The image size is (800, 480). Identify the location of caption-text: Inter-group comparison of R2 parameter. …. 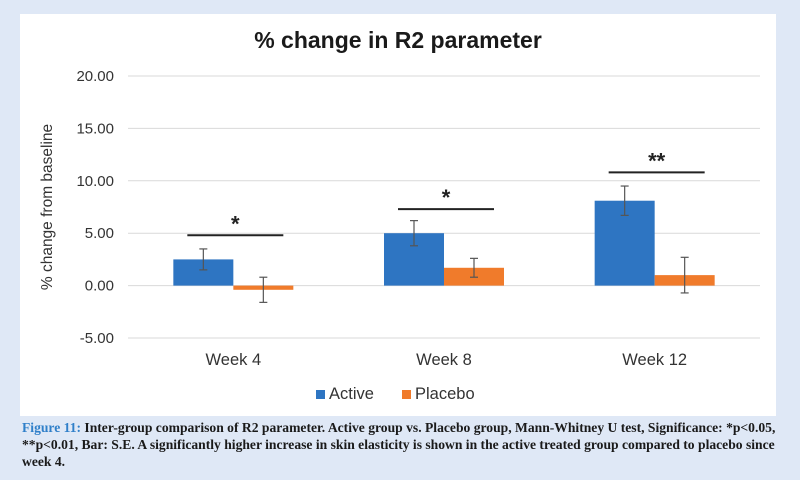
(399, 444).